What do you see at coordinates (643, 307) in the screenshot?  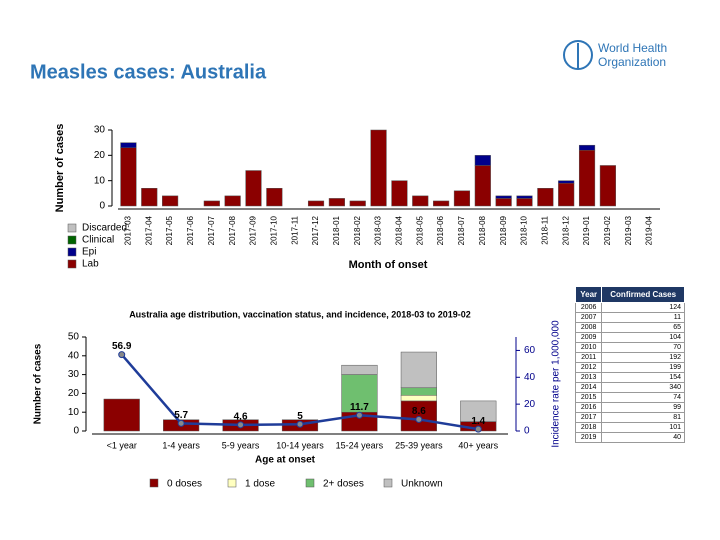 I see `table-cell: 124` at bounding box center [643, 307].